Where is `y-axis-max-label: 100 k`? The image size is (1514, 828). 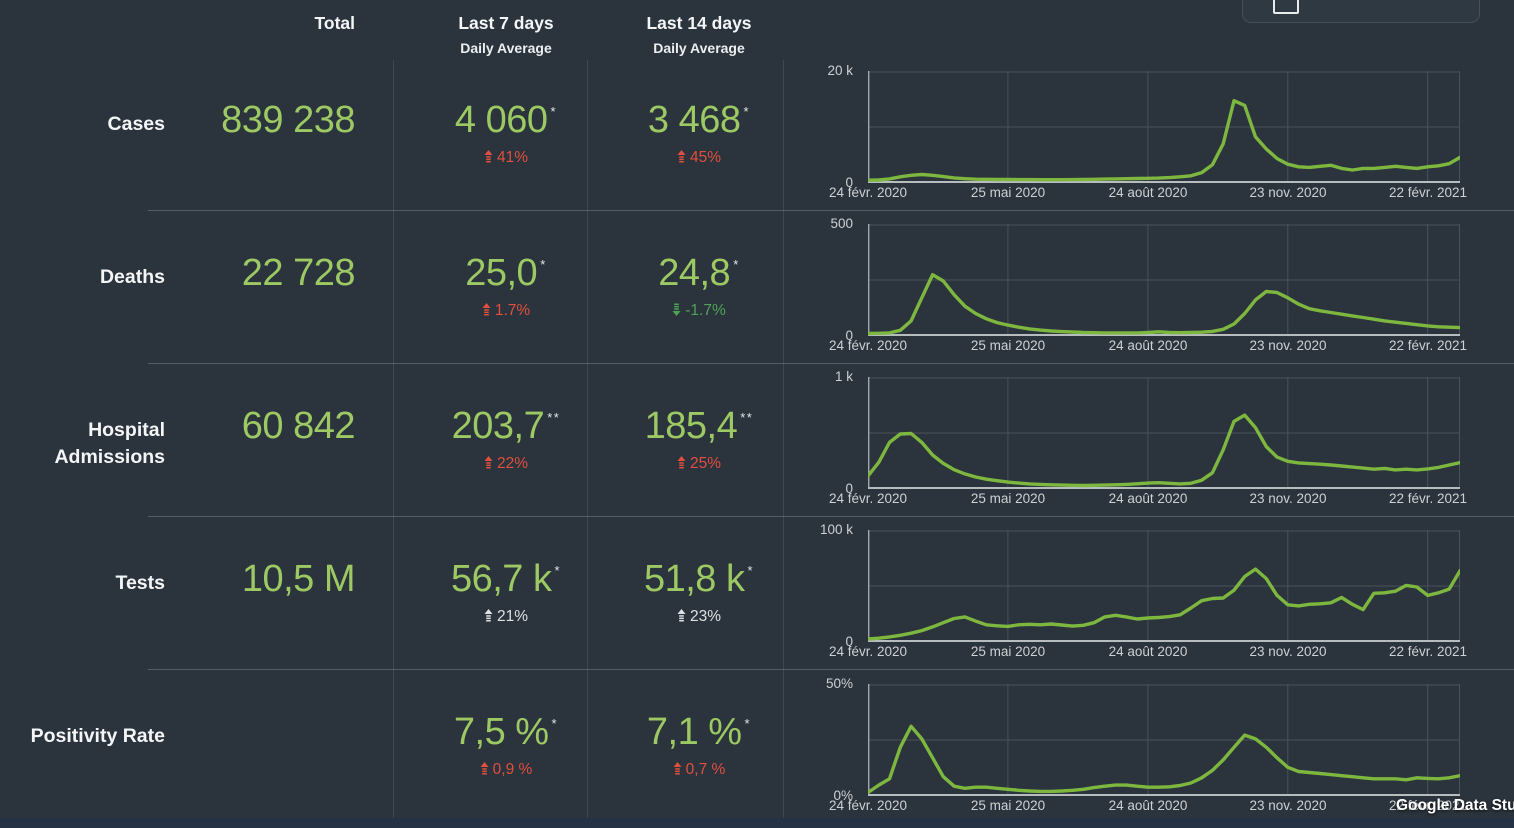
y-axis-max-label: 100 k is located at coordinates (836, 529).